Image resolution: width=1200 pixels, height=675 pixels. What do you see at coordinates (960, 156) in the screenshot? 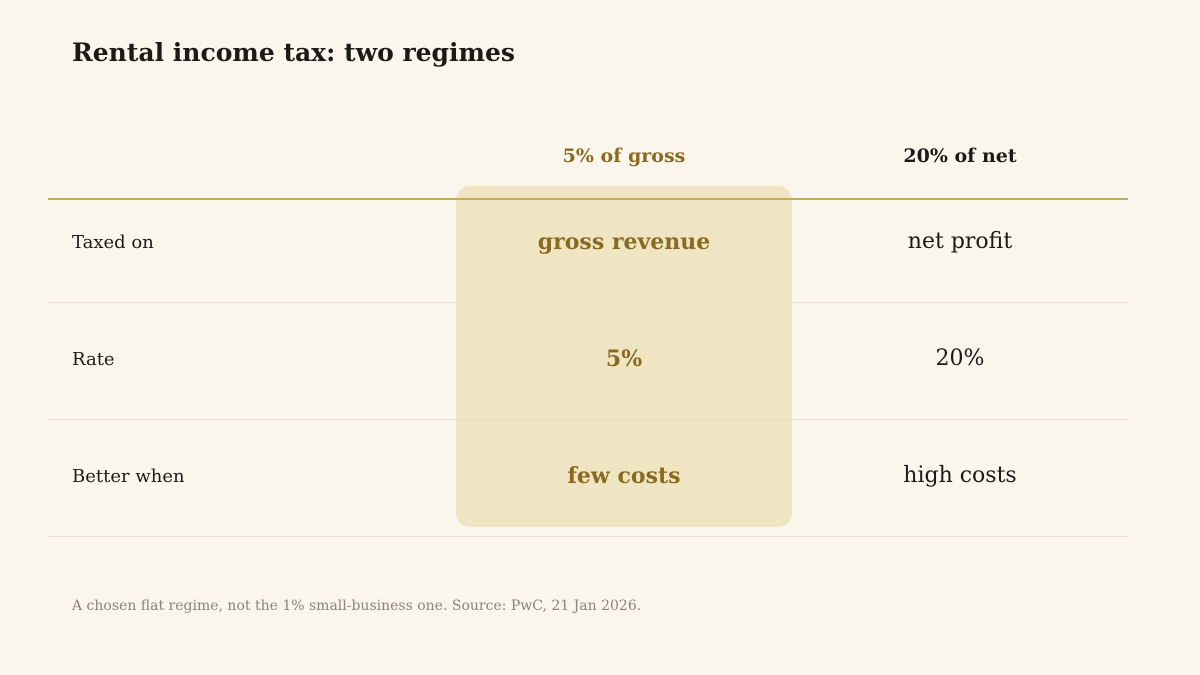
I see `column-header-20pct-net: 20% of net` at bounding box center [960, 156].